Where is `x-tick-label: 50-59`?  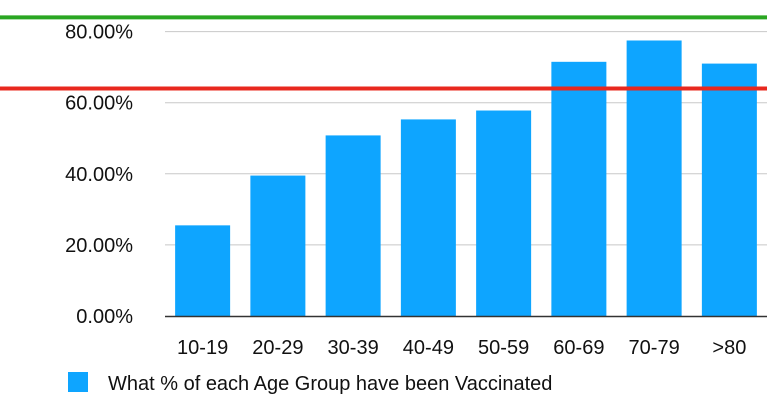
x-tick-label: 50-59 is located at coordinates (503, 348).